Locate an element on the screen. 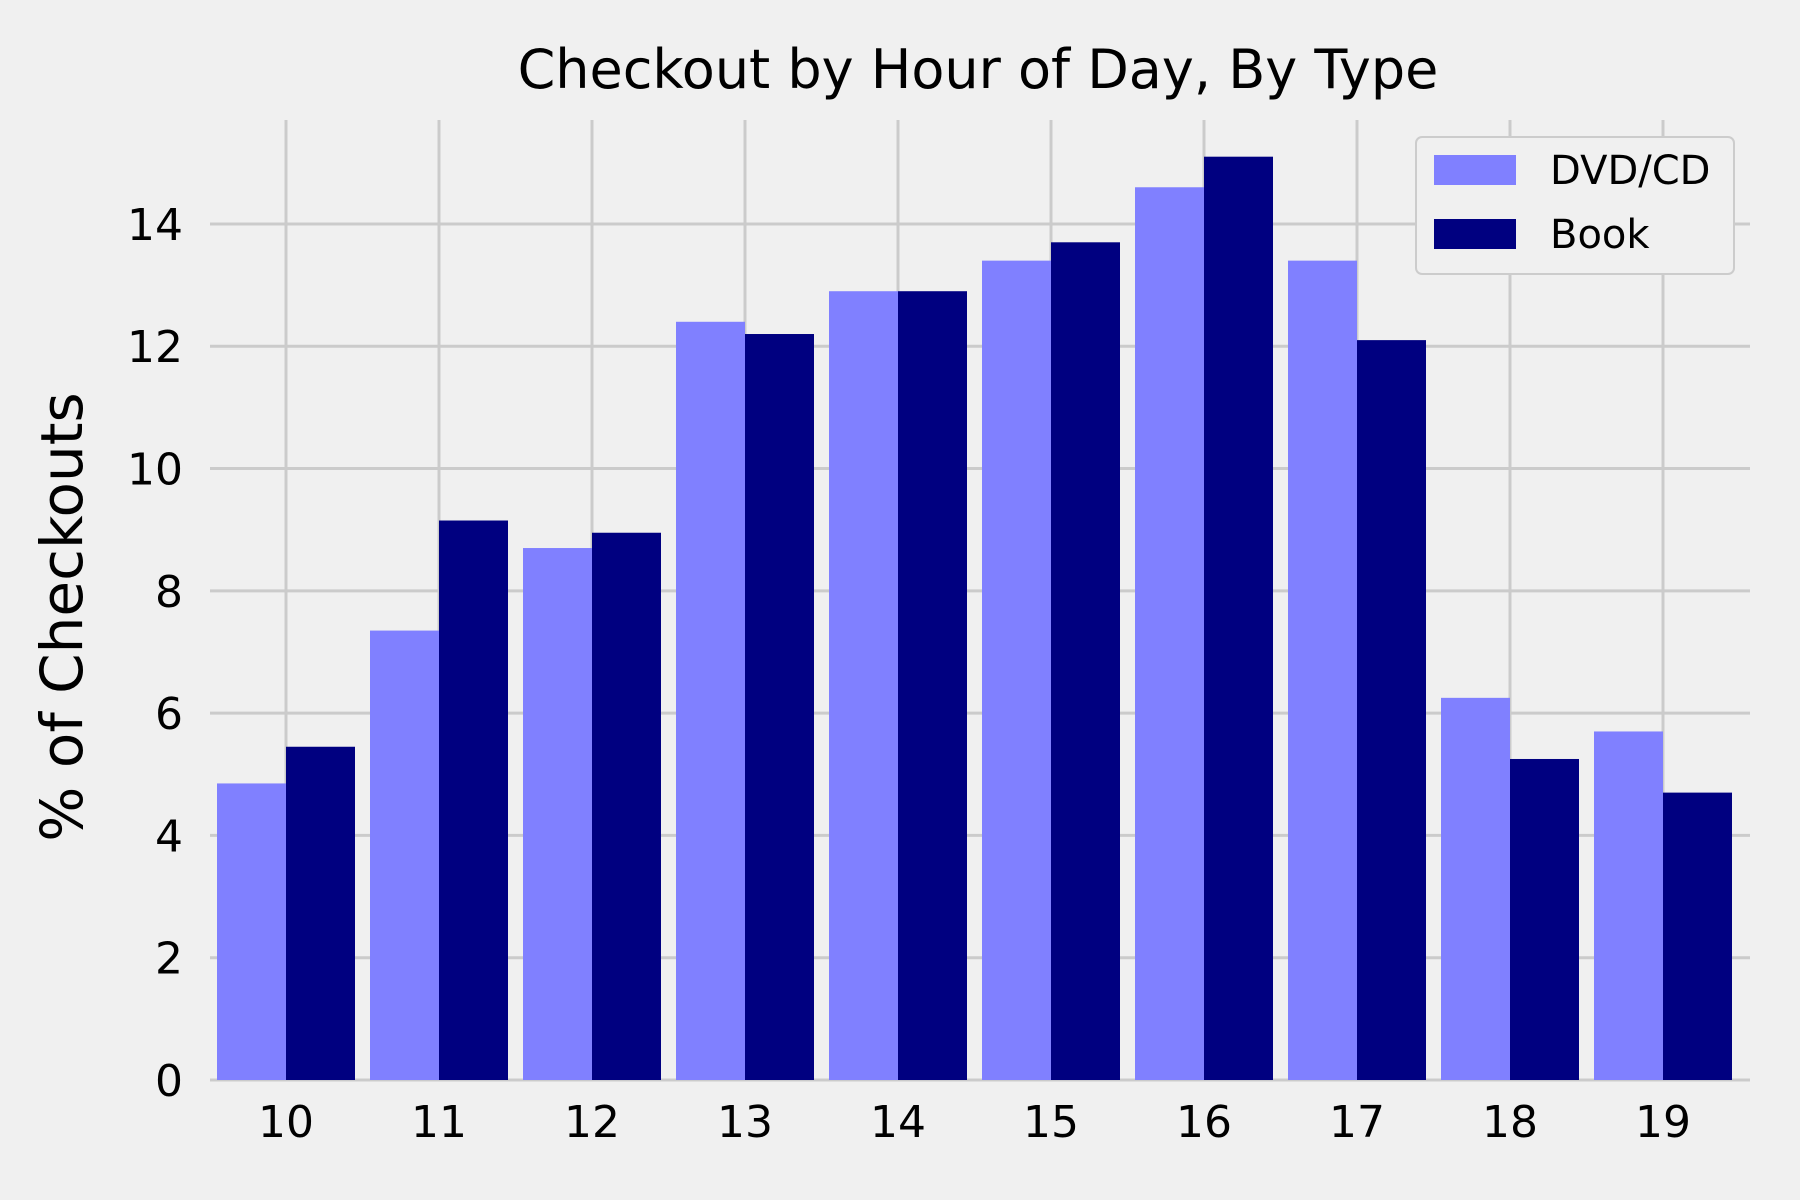 This screenshot has width=1800, height=1200. x-tick-label: 16 is located at coordinates (1204, 1122).